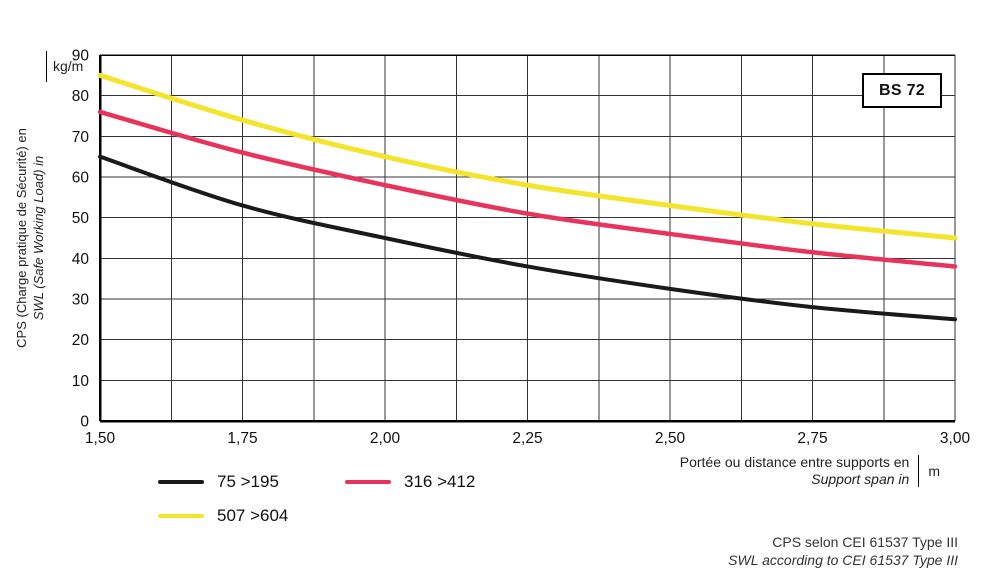 The width and height of the screenshot is (1000, 583). I want to click on legend-label: 507 >604, so click(253, 515).